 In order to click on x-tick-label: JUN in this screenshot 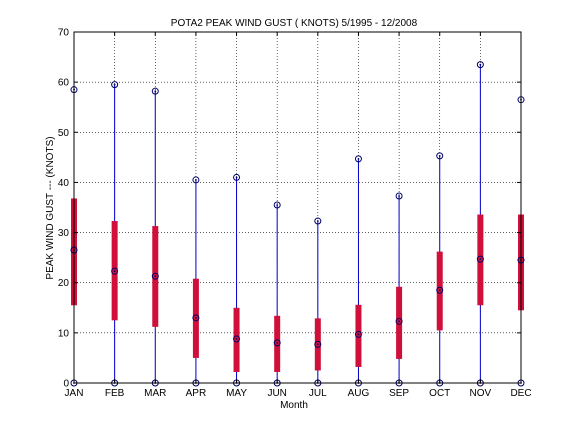, I will do `click(276, 393)`.